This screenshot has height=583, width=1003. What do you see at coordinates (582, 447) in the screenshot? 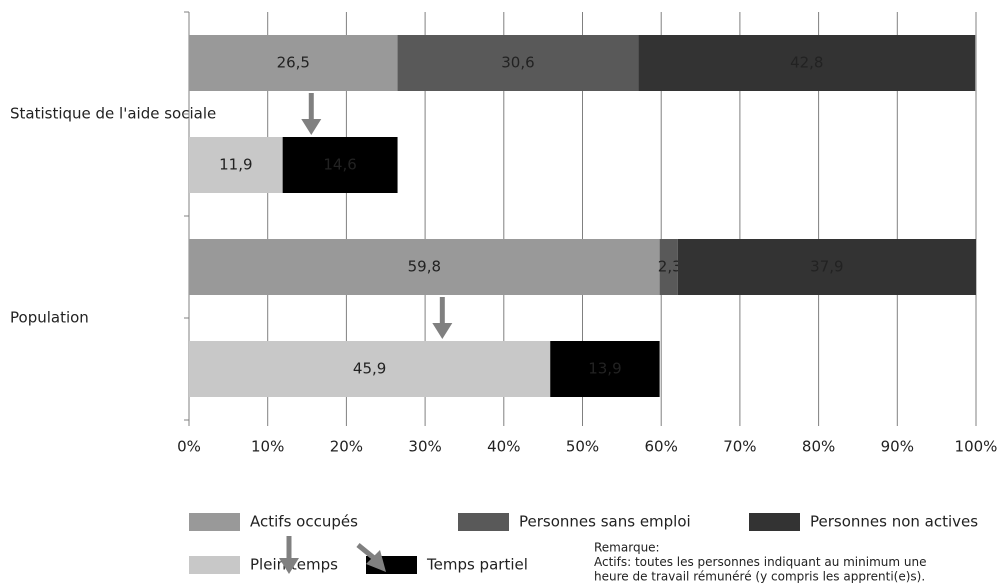
I see `x-tick-label: 50%` at bounding box center [582, 447].